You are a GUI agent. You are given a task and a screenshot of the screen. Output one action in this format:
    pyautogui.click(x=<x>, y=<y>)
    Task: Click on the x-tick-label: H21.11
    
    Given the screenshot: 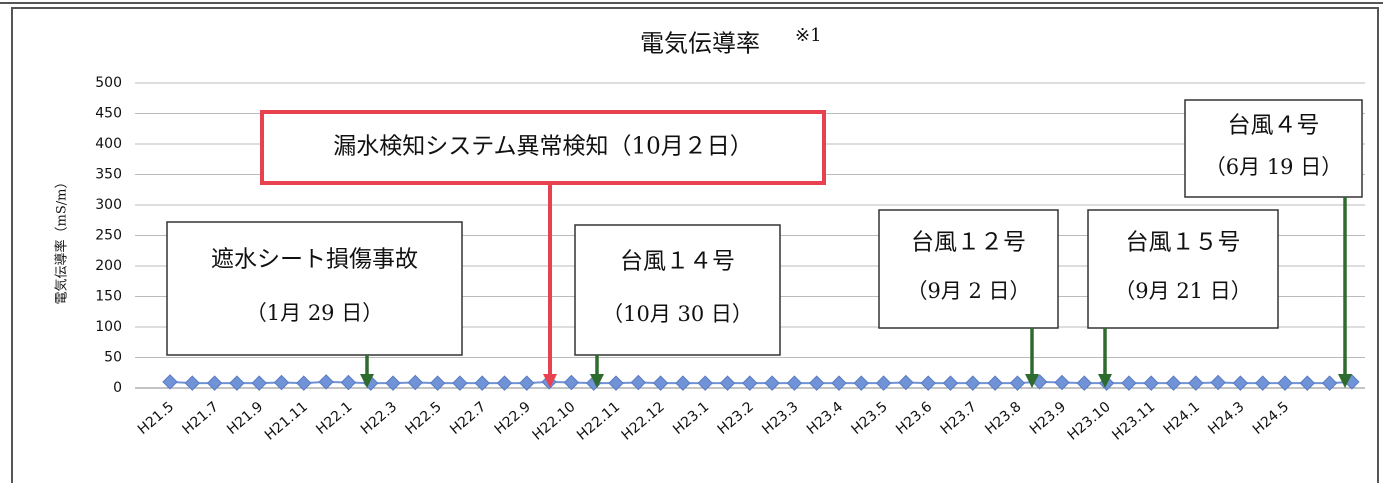 What is the action you would take?
    pyautogui.click(x=286, y=421)
    